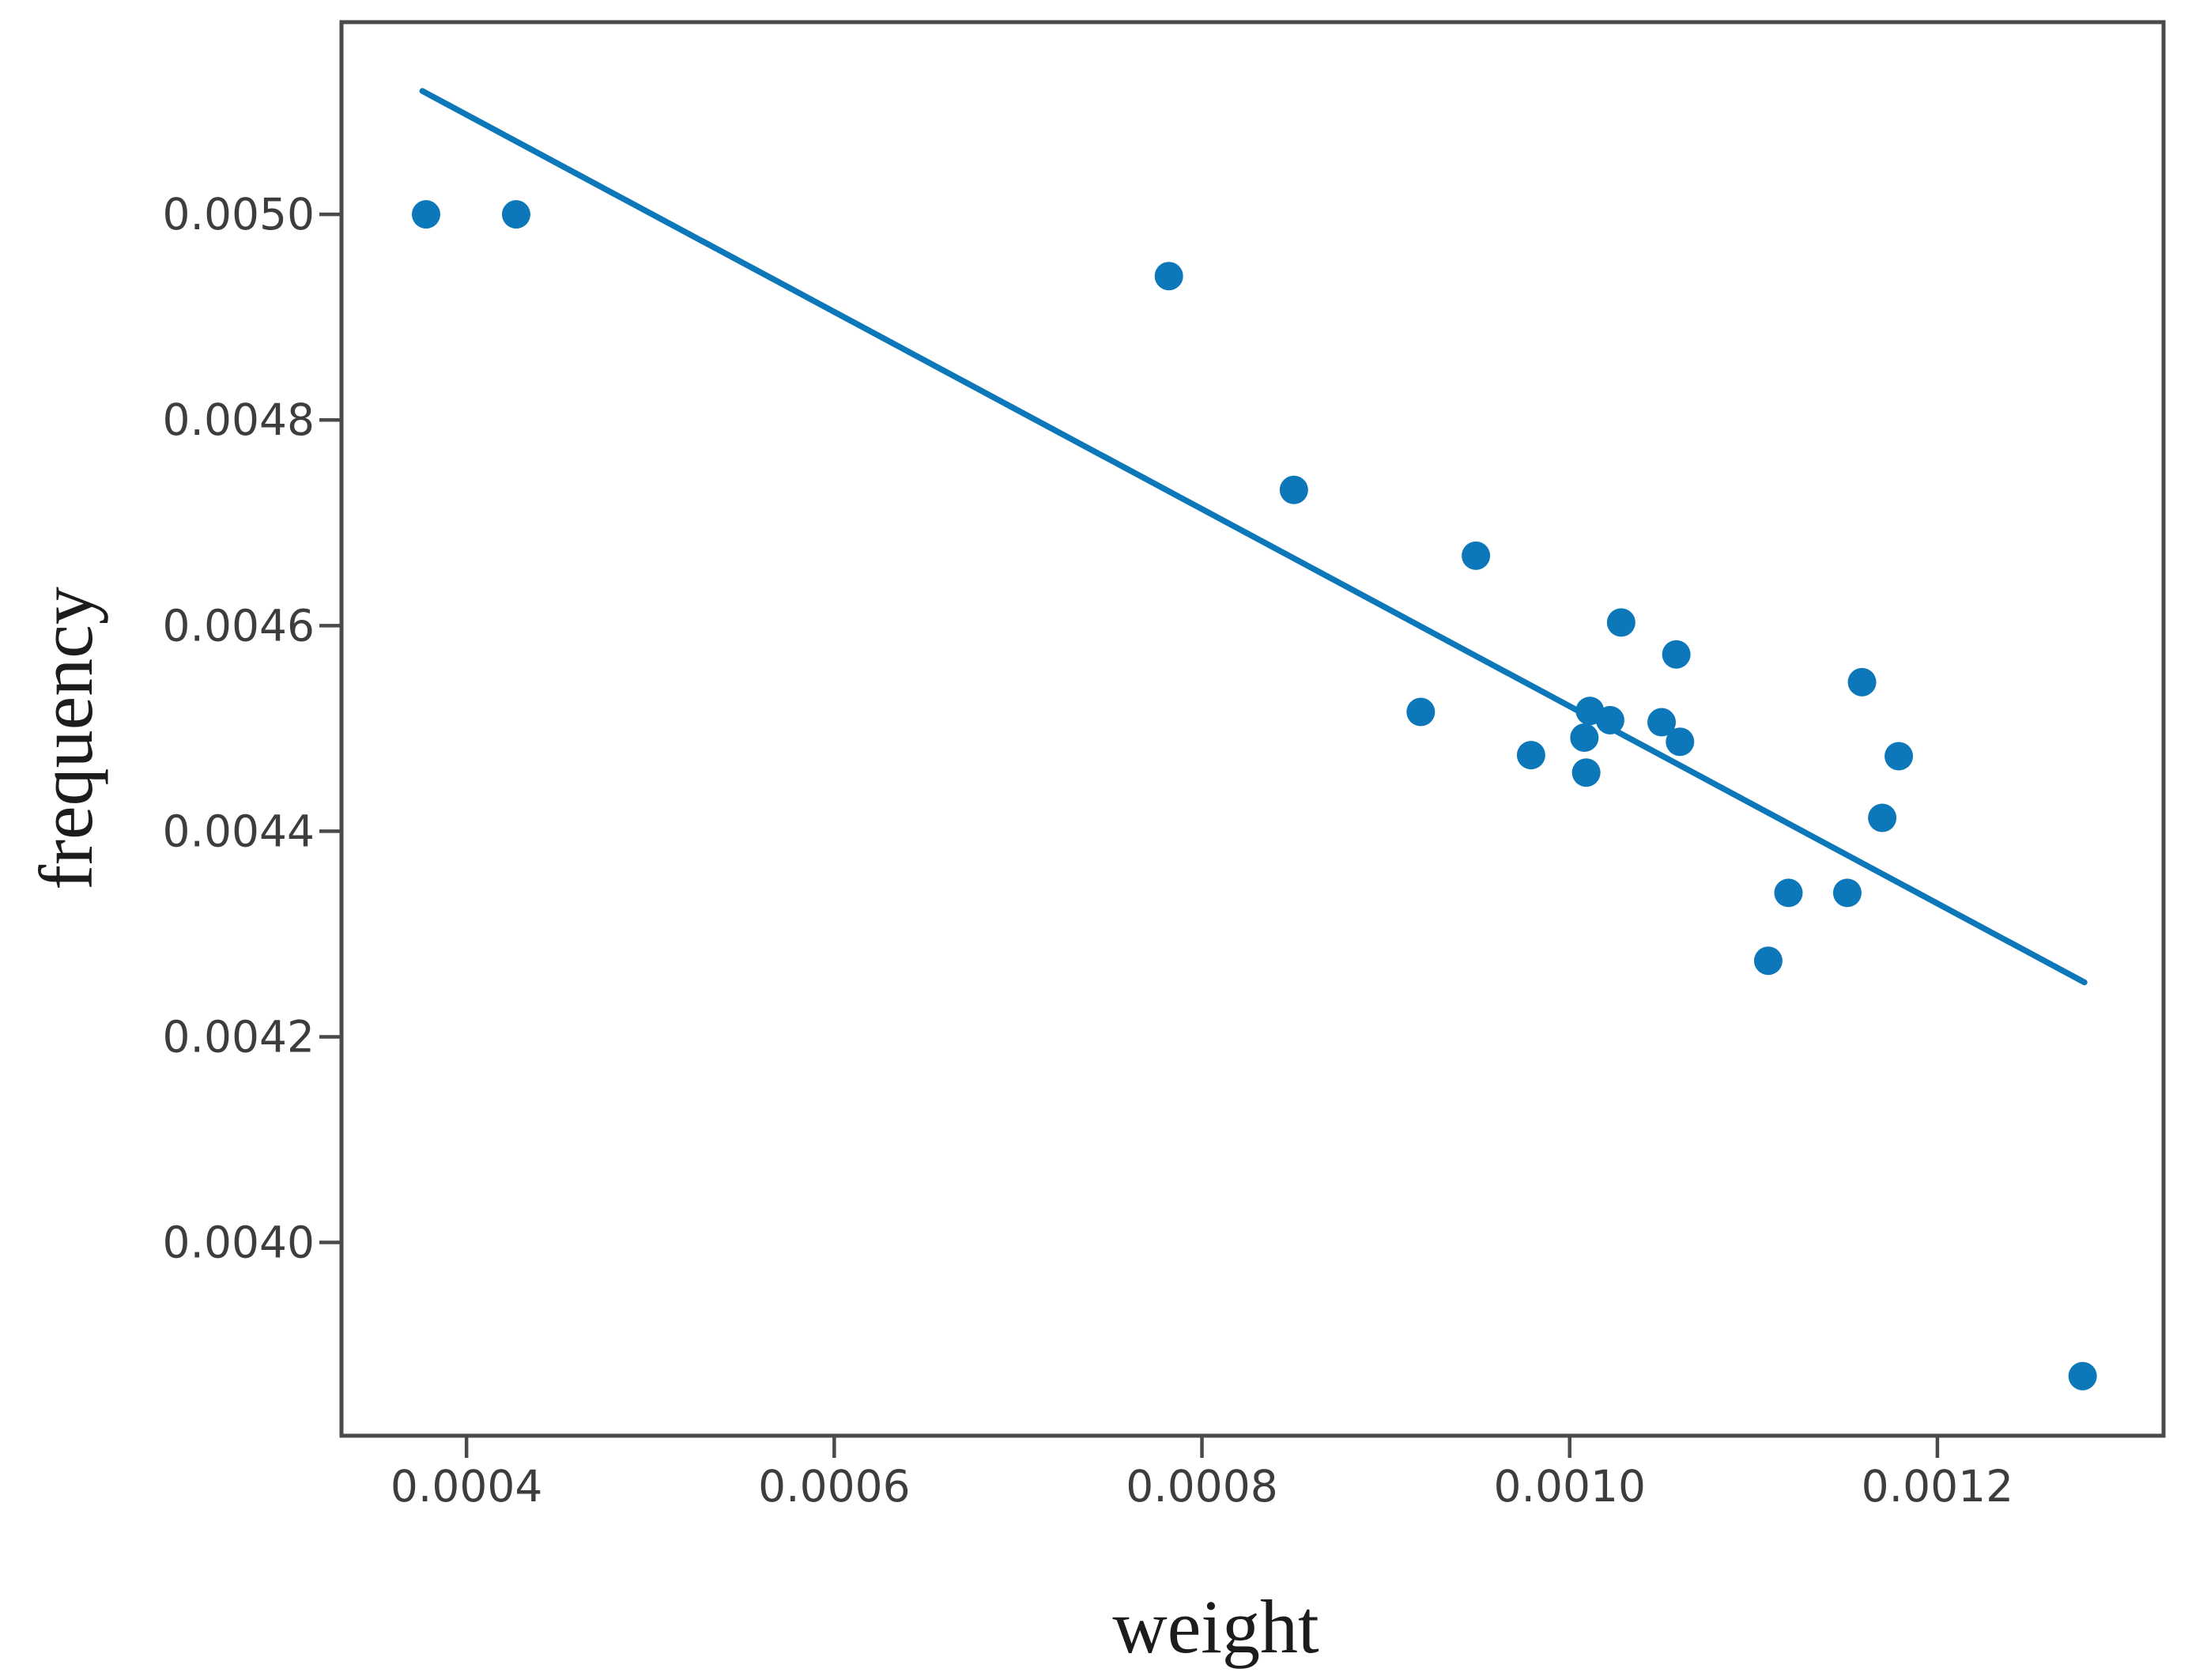 The width and height of the screenshot is (2192, 1680). What do you see at coordinates (239, 1036) in the screenshot?
I see `y-tick-label: 0.0042` at bounding box center [239, 1036].